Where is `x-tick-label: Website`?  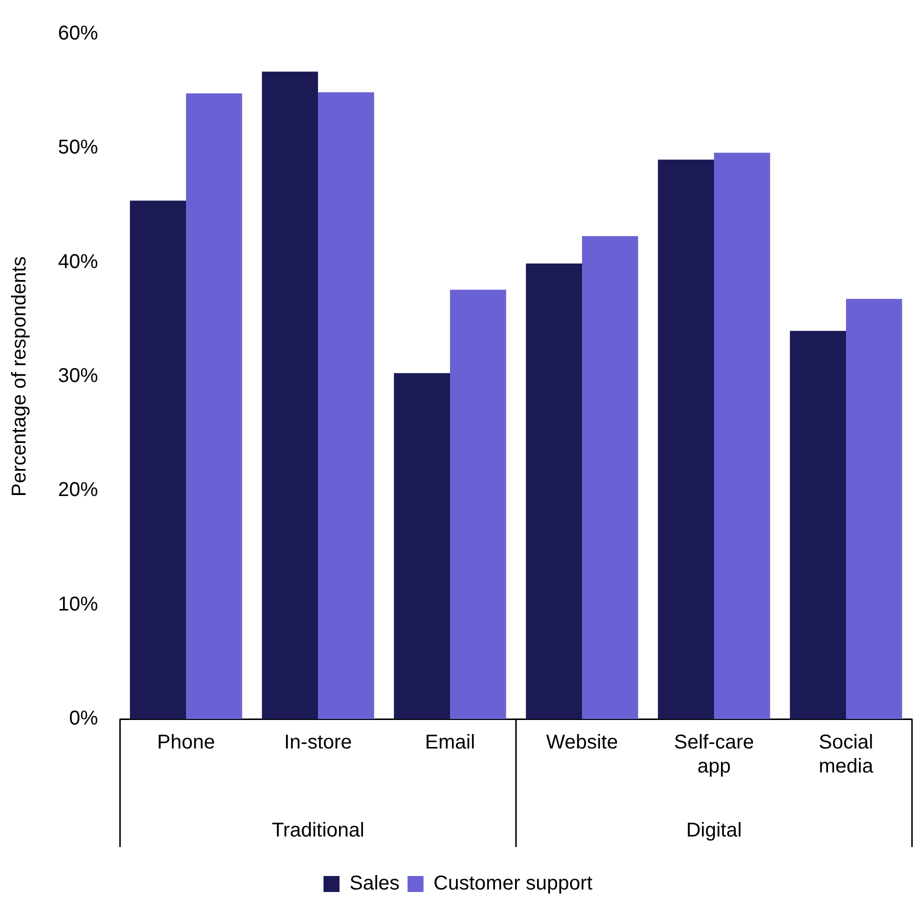
x-tick-label: Website is located at coordinates (582, 743).